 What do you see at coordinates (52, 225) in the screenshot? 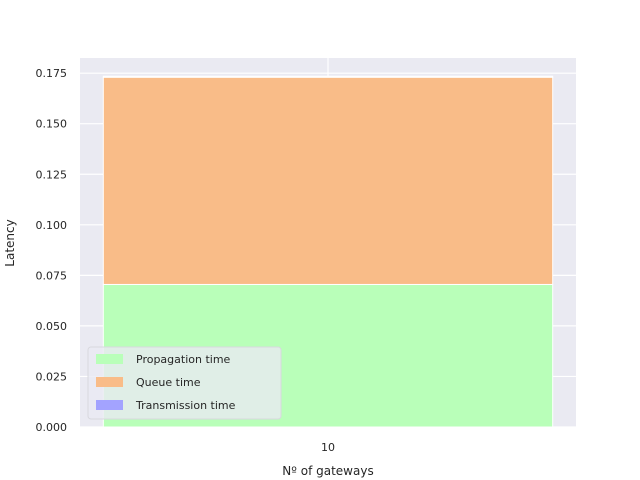
I see `y-tick-label: 0.100` at bounding box center [52, 225].